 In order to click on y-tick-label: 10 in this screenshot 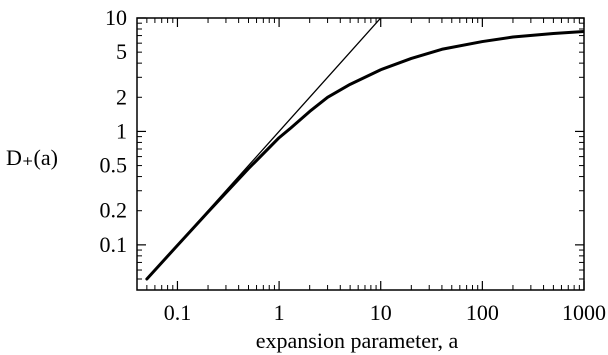, I will do `click(116, 17)`.